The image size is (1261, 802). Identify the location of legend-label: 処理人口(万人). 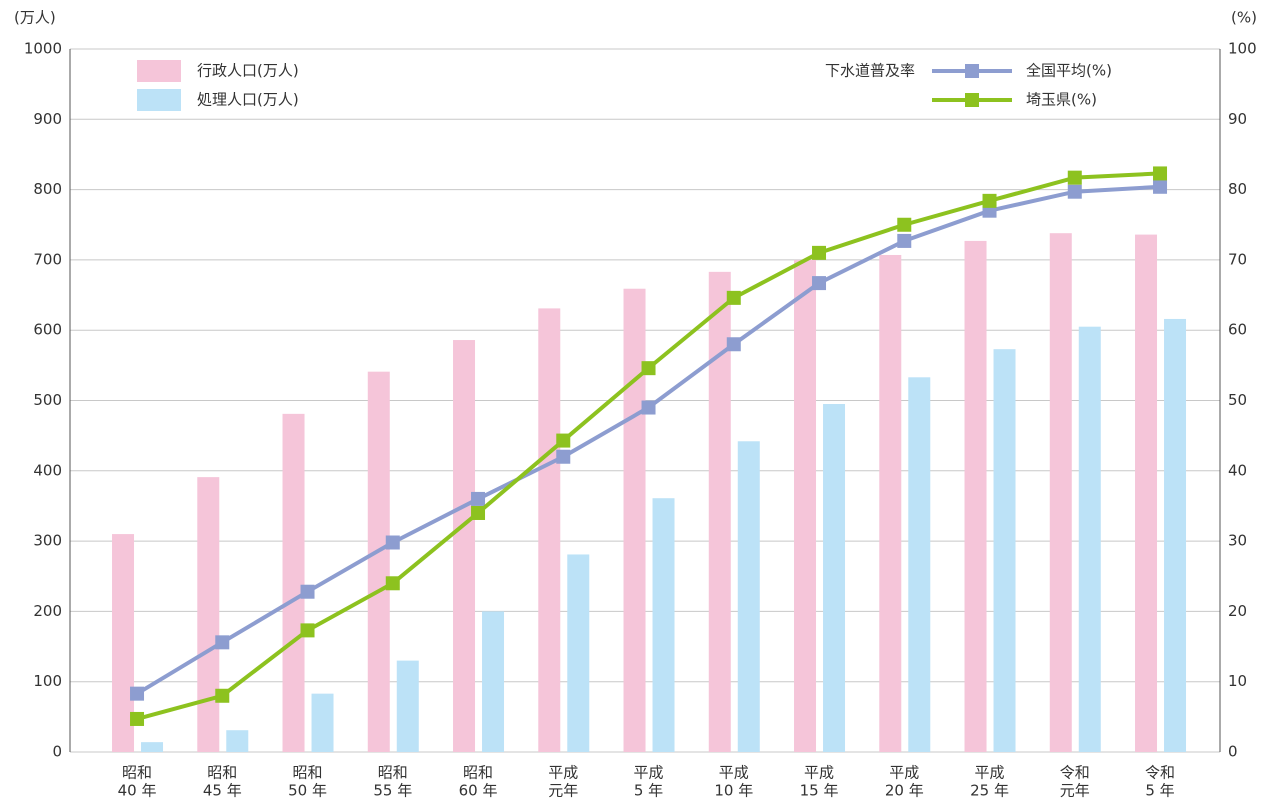
(248, 100).